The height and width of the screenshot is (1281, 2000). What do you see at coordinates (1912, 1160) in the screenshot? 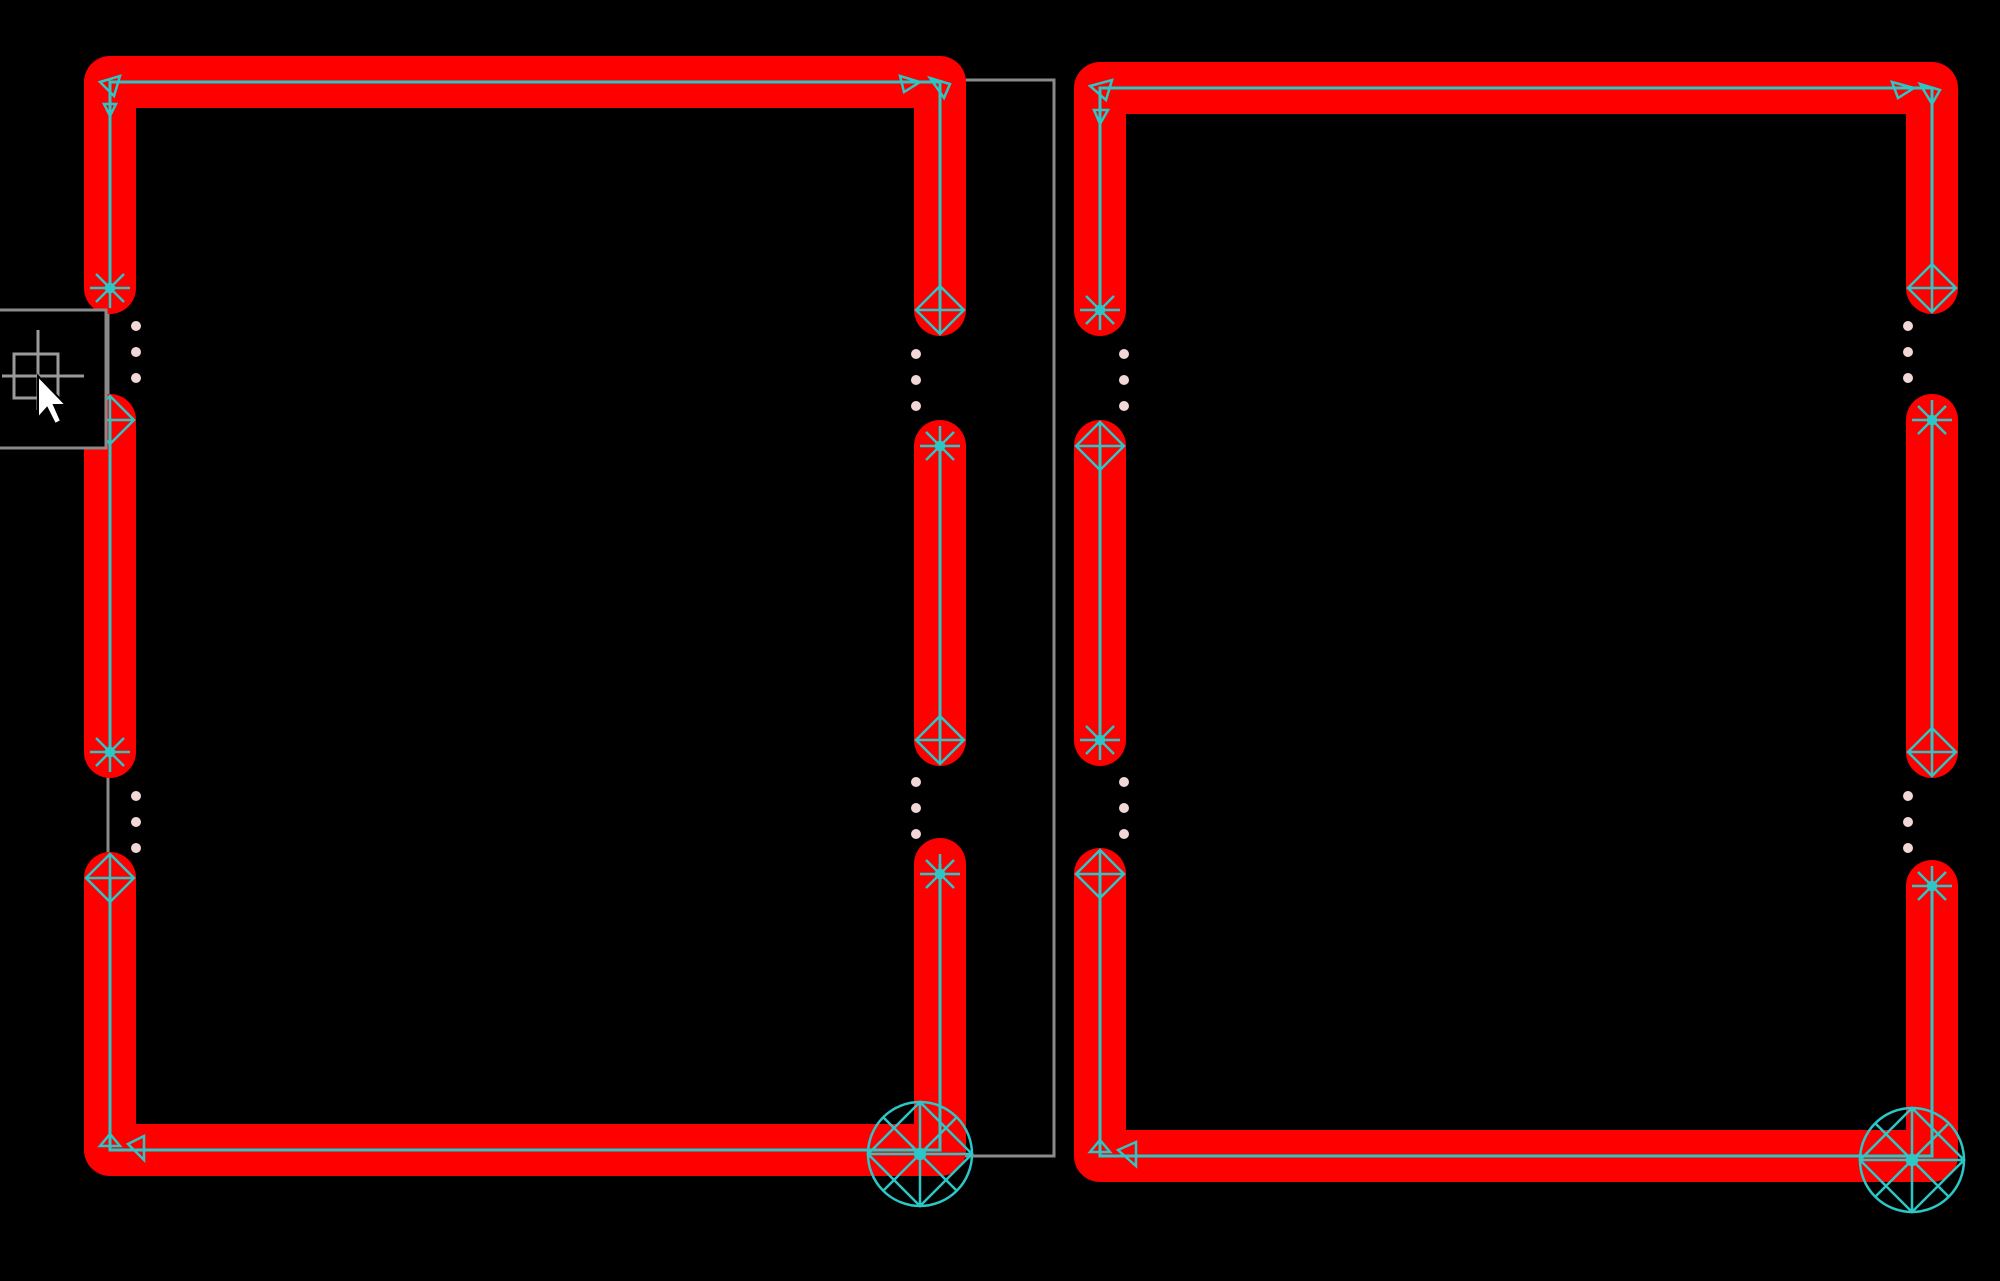
I see `pad-target-marker-right` at bounding box center [1912, 1160].